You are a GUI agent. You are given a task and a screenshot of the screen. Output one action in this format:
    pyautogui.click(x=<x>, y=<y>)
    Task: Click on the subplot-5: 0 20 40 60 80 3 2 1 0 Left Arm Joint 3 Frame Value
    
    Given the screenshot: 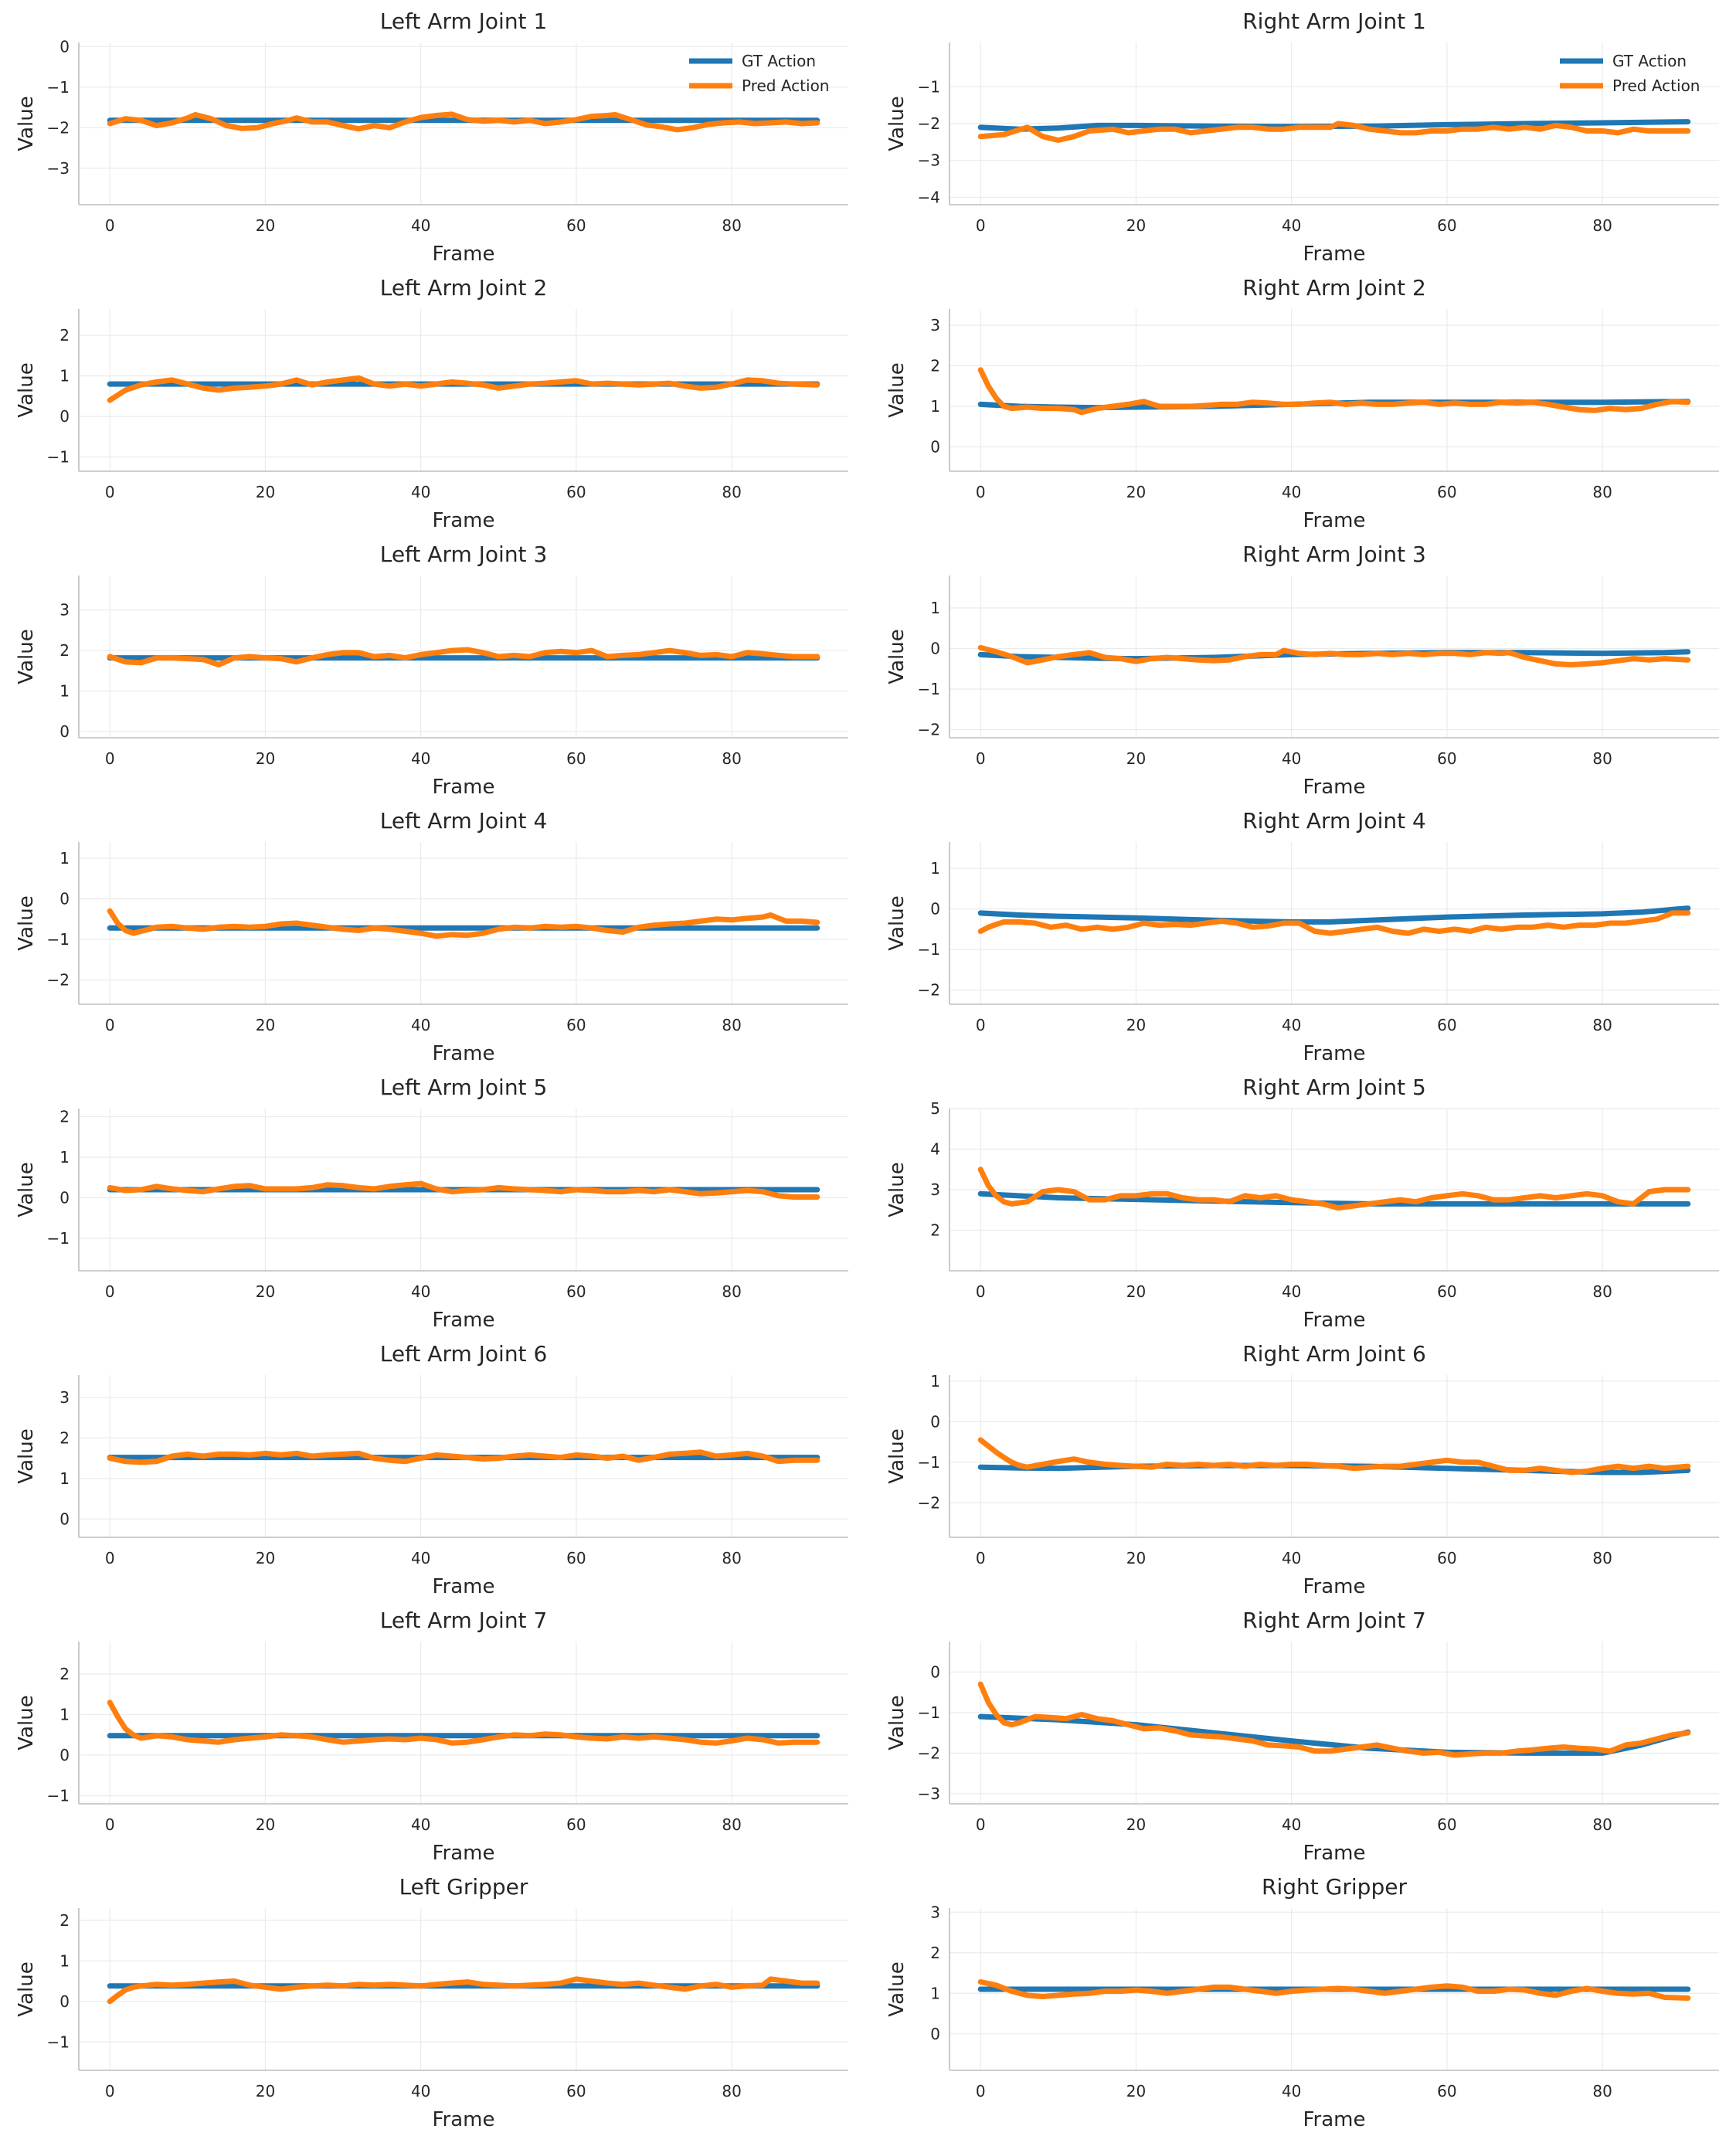 What is the action you would take?
    pyautogui.click(x=431, y=670)
    